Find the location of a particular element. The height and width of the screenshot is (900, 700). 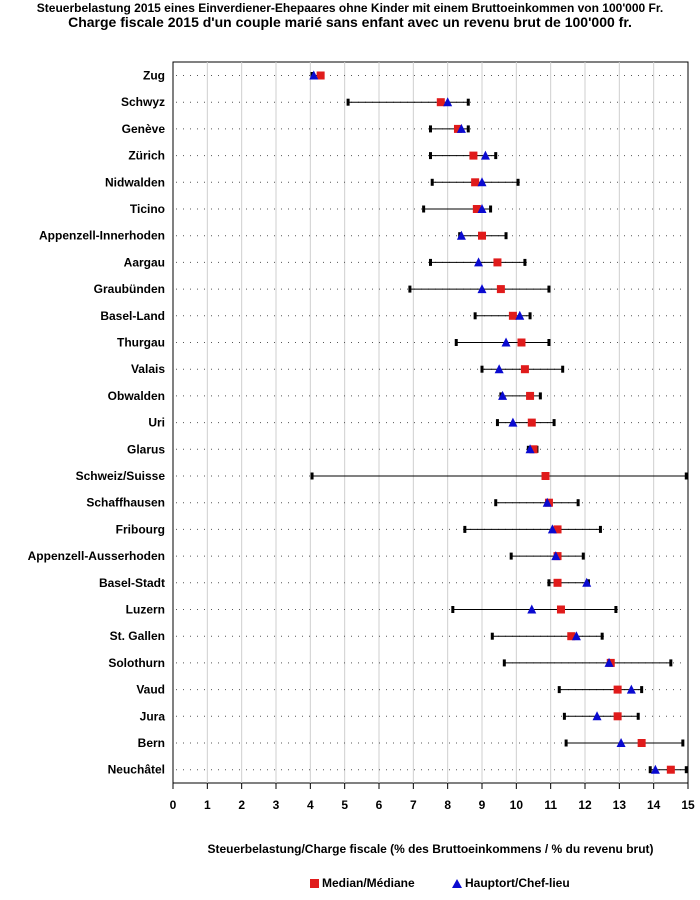

capital-triangle-icon is located at coordinates (457, 884).